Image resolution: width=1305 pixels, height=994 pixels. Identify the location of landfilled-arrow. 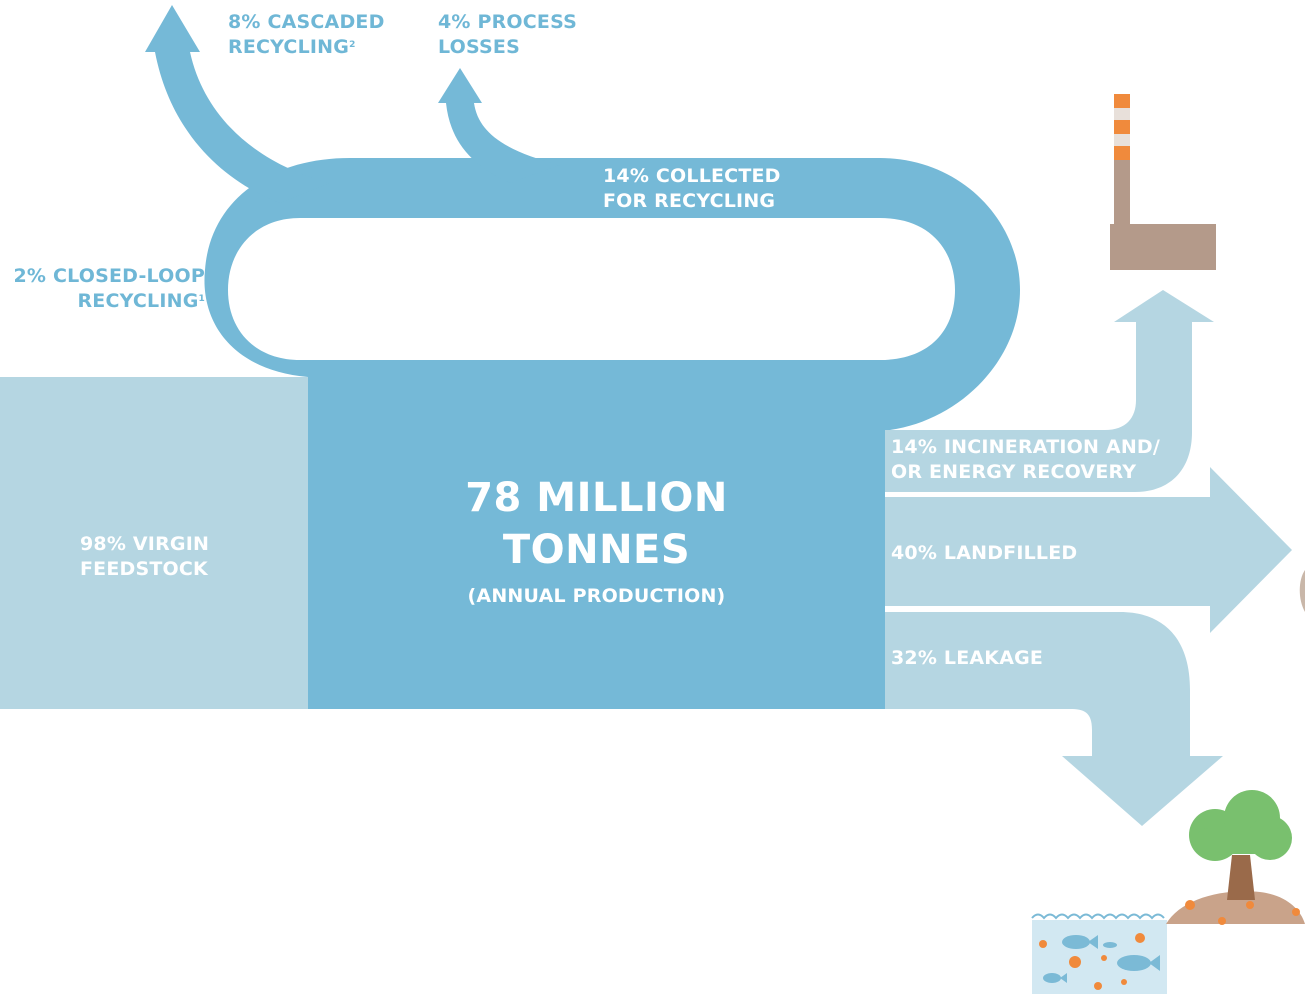
(1088, 550).